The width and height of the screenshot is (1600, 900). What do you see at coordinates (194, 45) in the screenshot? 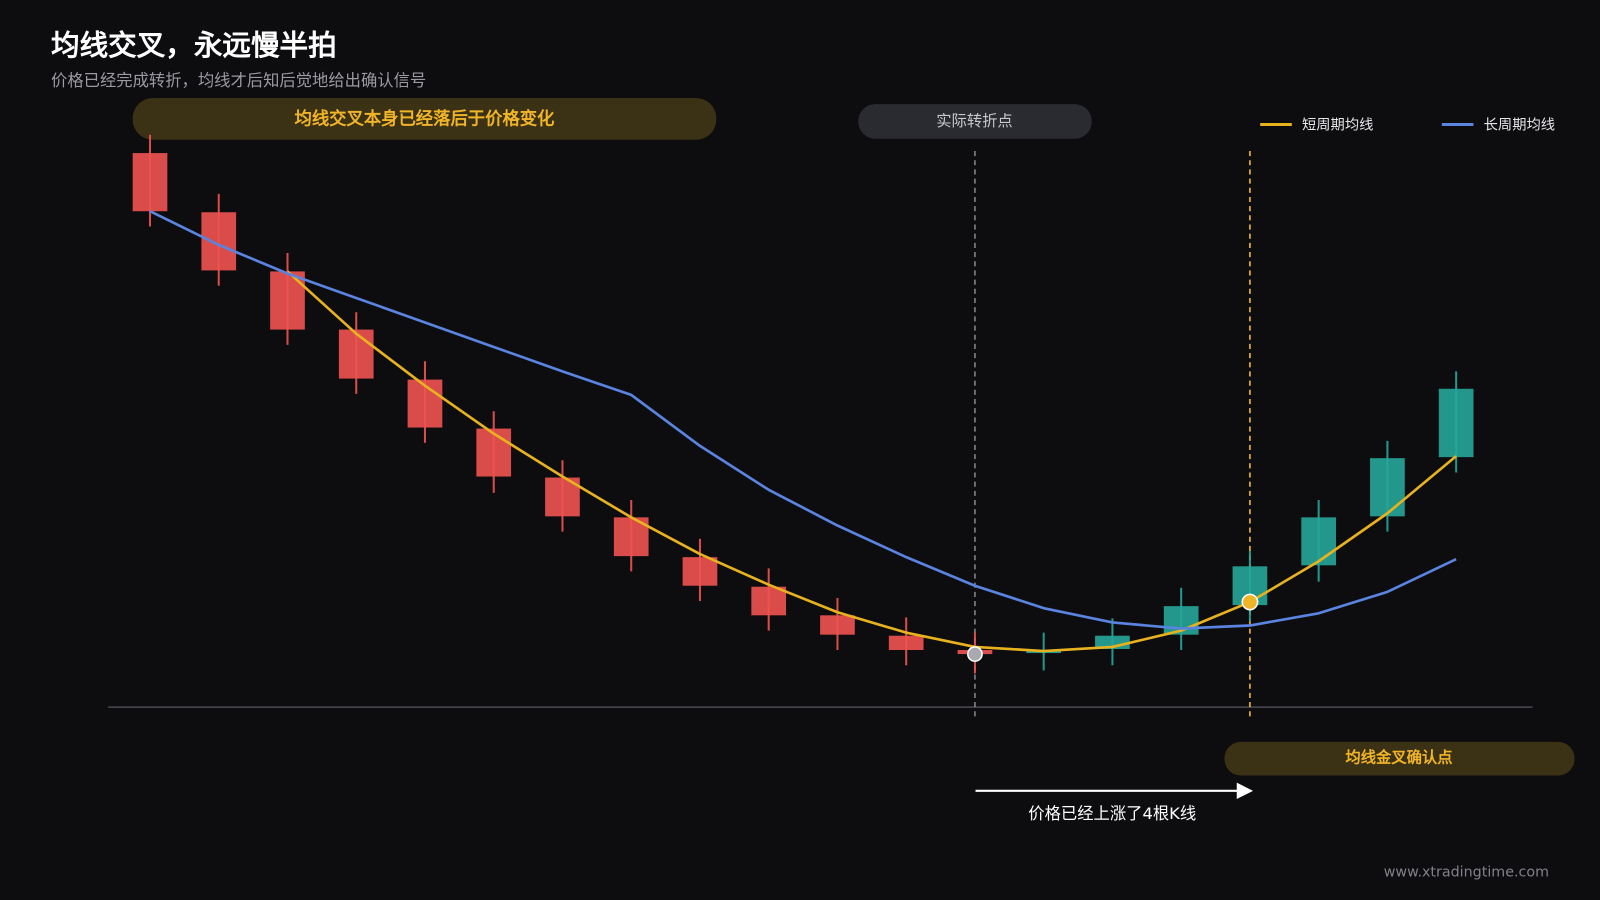
I see `chart-title: 均线交叉，永远慢半拍` at bounding box center [194, 45].